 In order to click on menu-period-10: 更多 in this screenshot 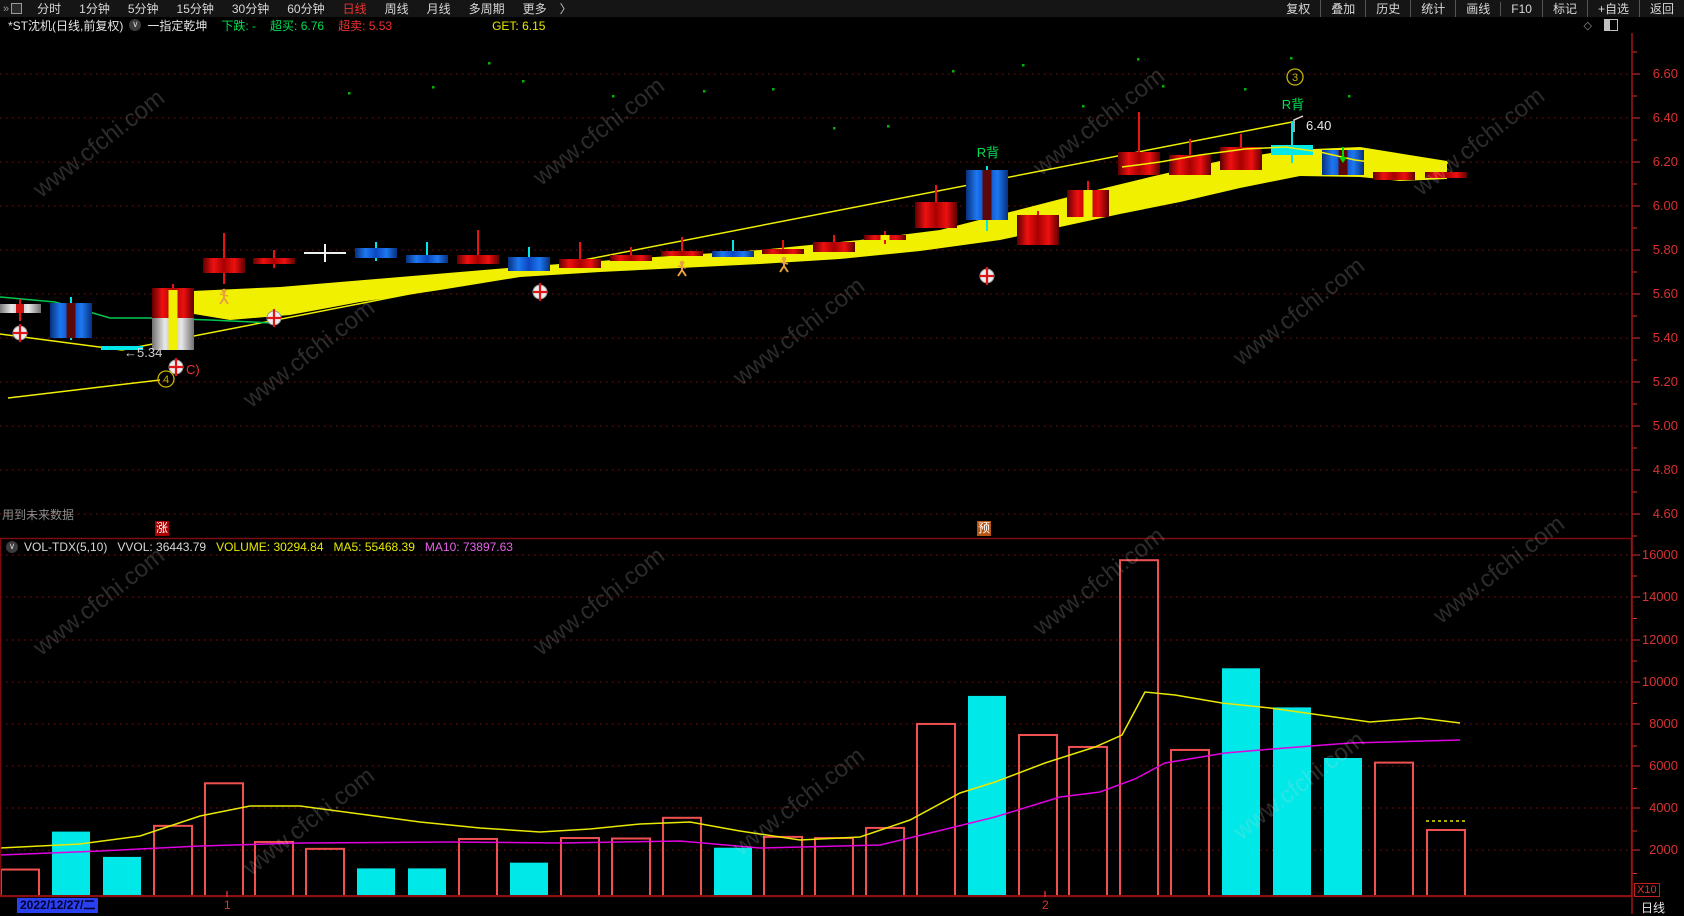, I will do `click(534, 9)`.